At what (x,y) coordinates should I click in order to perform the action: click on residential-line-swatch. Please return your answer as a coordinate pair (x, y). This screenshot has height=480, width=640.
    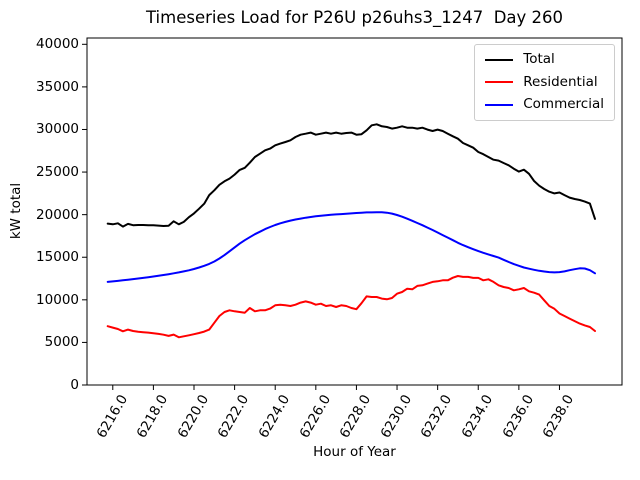
    Looking at the image, I should click on (499, 82).